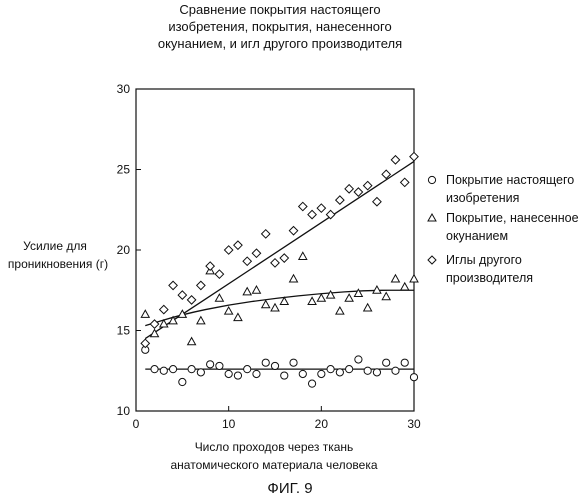  I want to click on legend-marker-diamond, so click(432, 260).